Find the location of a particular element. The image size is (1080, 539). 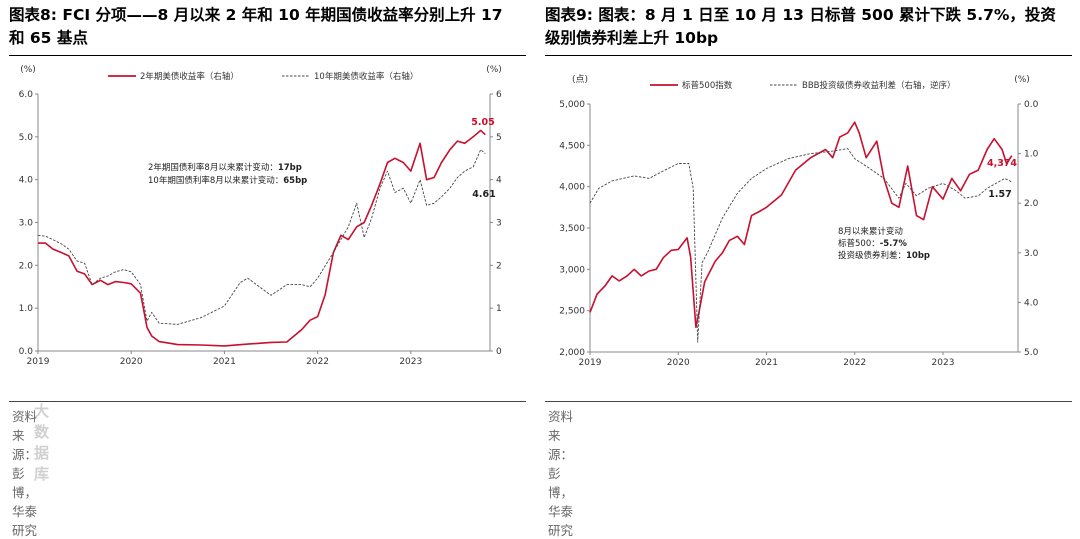

left-left-tick-label: 1.0 is located at coordinates (26, 309).